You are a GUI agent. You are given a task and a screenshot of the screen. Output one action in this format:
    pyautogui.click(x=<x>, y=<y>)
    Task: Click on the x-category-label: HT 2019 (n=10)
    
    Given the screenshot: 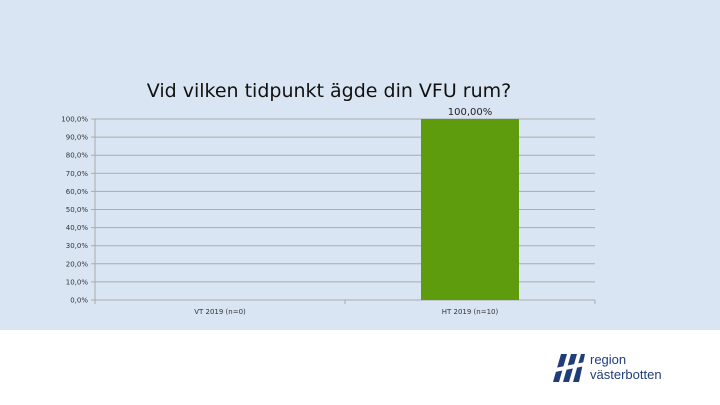 What is the action you would take?
    pyautogui.click(x=470, y=312)
    